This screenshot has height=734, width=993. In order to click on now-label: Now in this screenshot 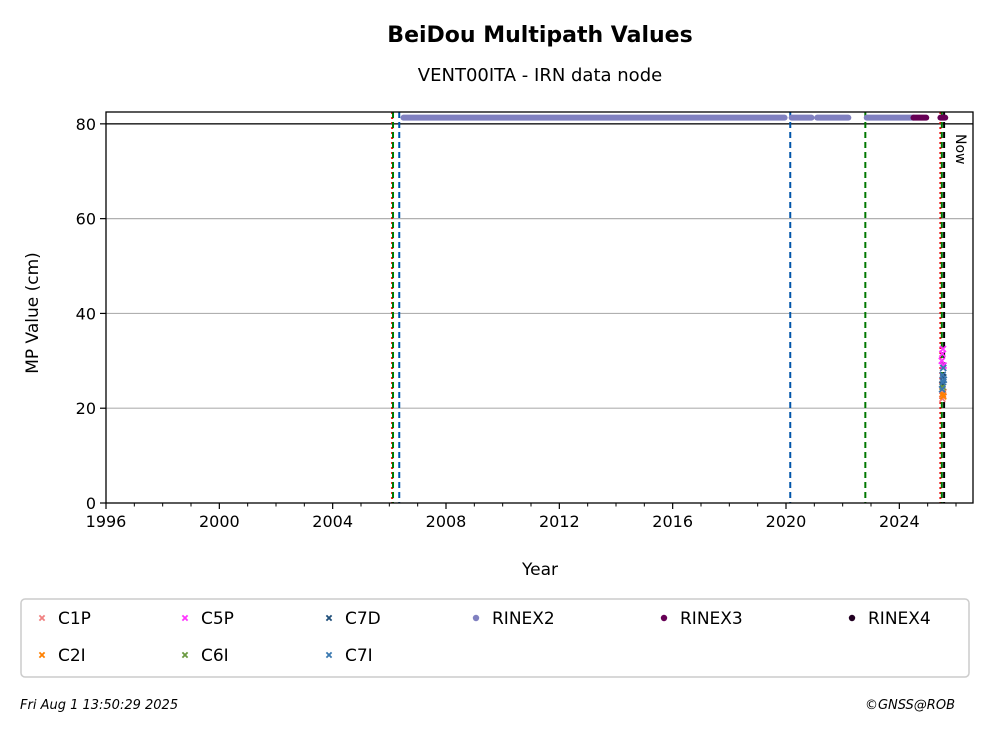, I will do `click(960, 149)`.